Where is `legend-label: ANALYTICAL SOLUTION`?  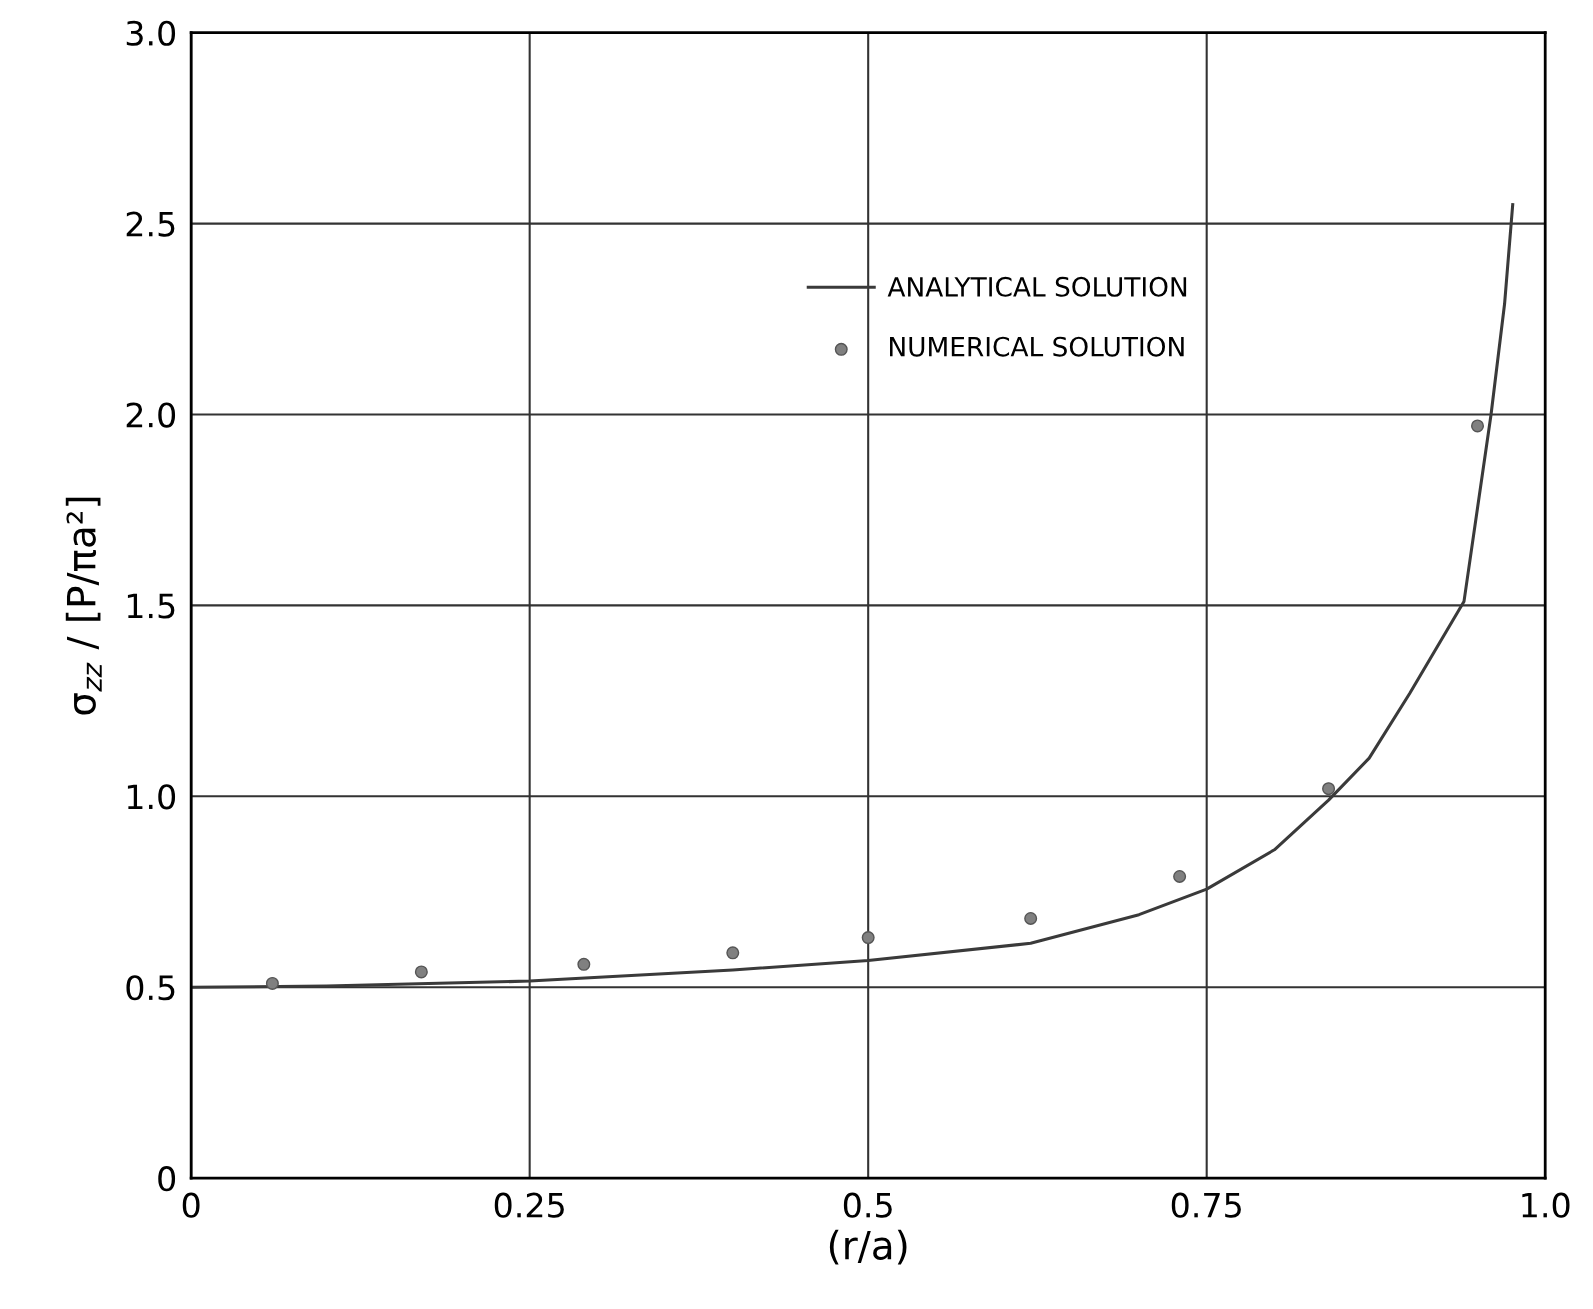 legend-label: ANALYTICAL SOLUTION is located at coordinates (1037, 286).